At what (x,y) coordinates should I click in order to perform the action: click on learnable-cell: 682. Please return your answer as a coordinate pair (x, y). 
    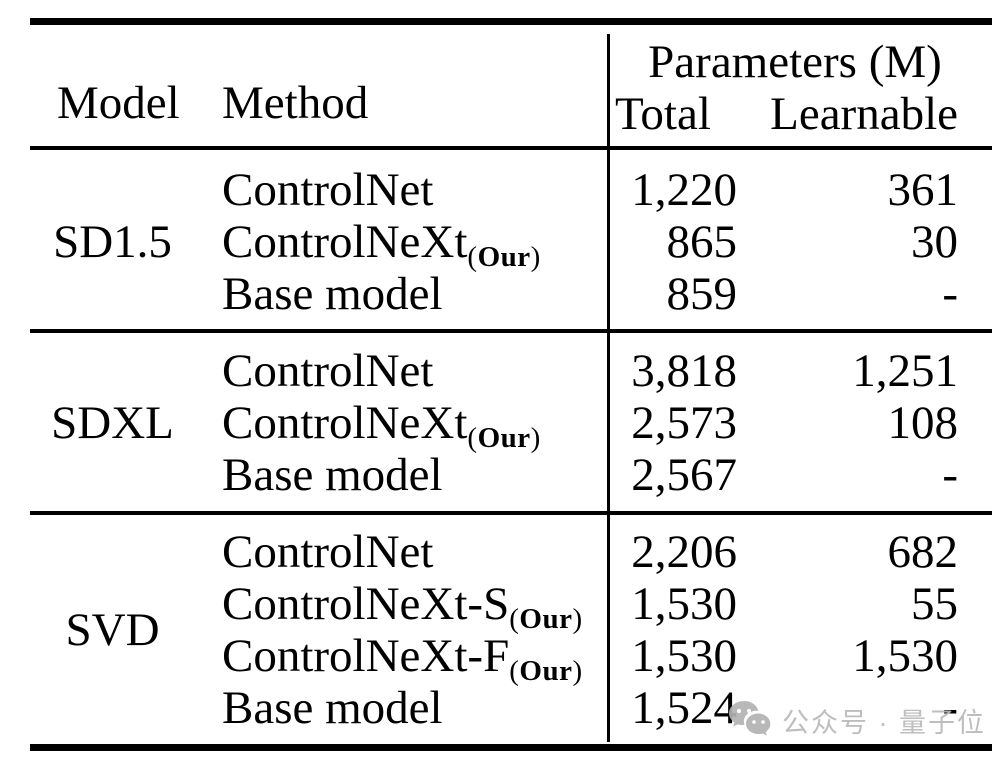
    Looking at the image, I should click on (923, 552).